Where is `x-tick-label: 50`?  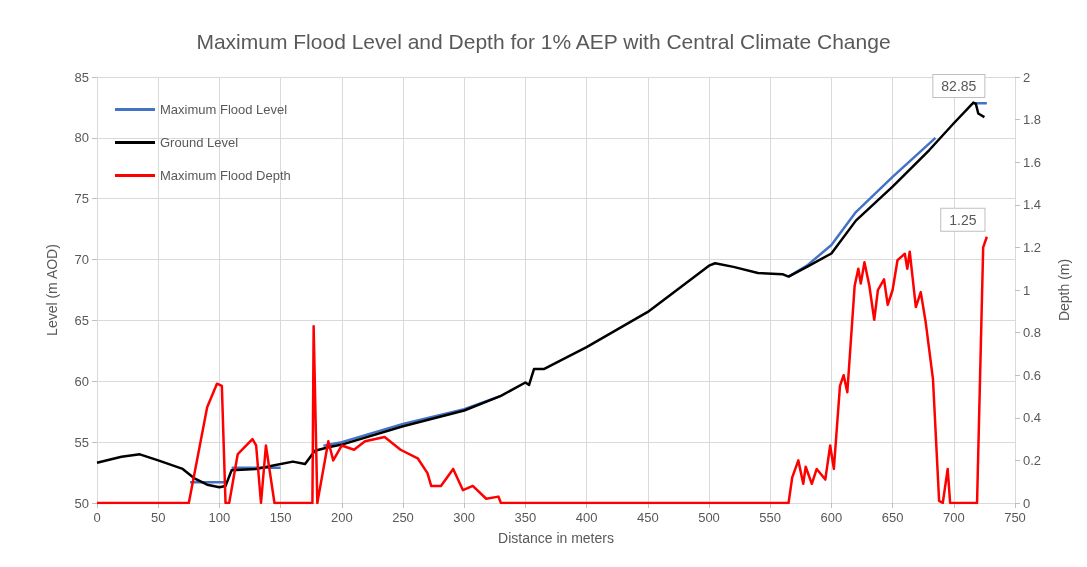 x-tick-label: 50 is located at coordinates (158, 517).